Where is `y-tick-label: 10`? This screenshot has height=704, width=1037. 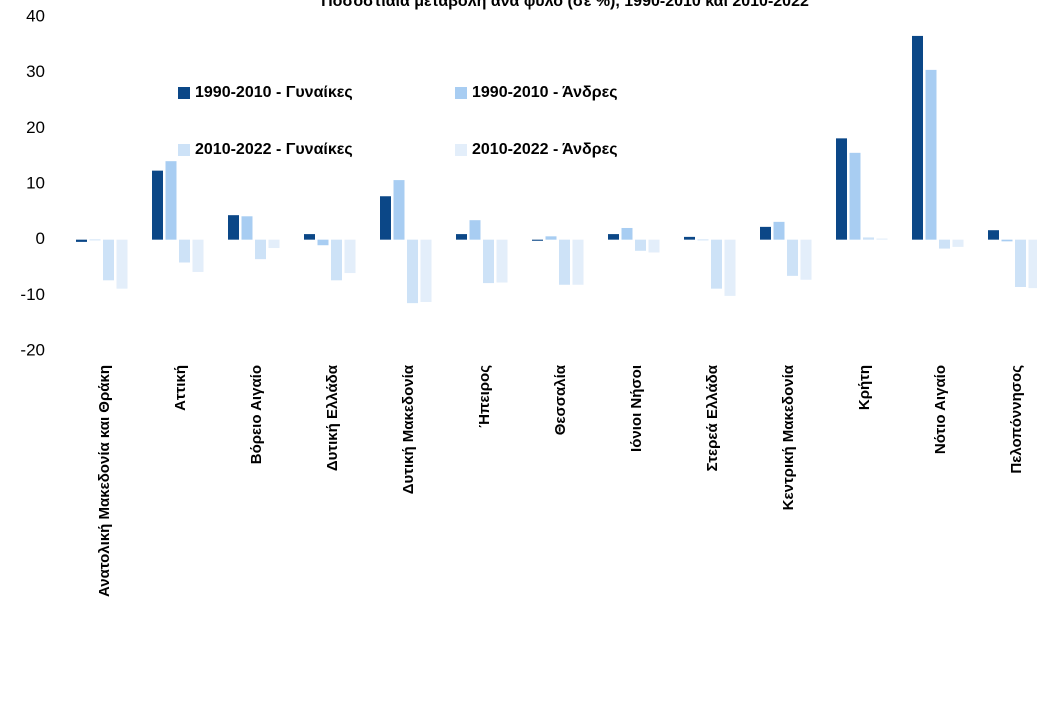
y-tick-label: 10 is located at coordinates (35, 182).